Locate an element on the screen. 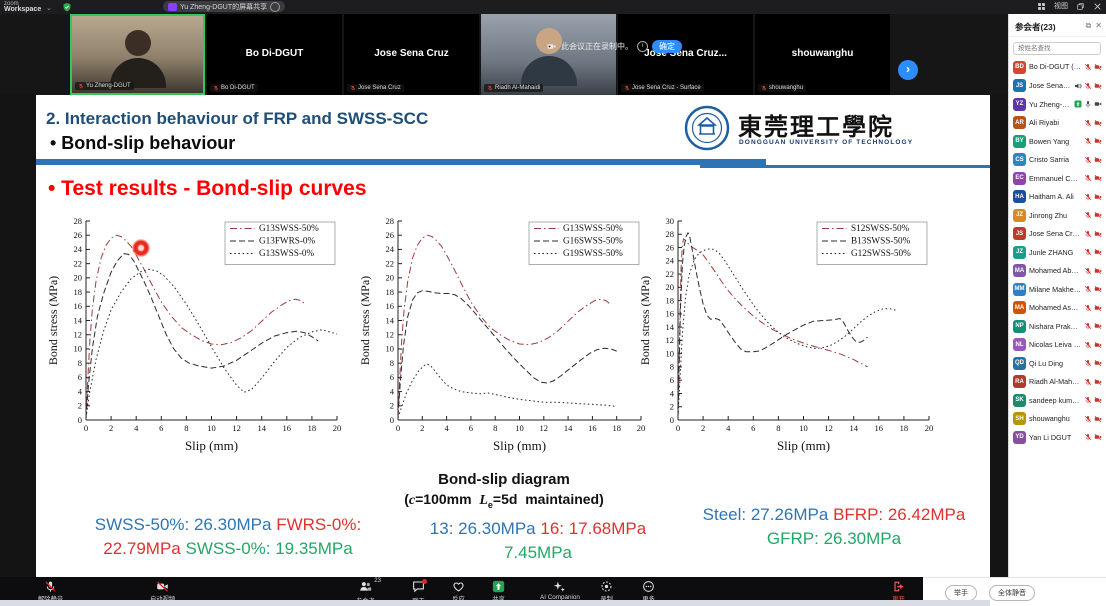  participant-row: NP Nishara Prakash is located at coordinates (1057, 326).